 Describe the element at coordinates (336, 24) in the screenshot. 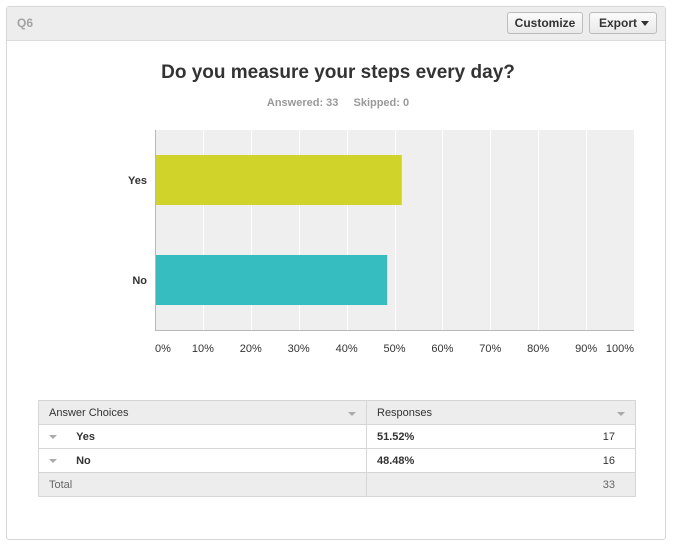

I see `panel-header: Q6 Customize Export` at that location.